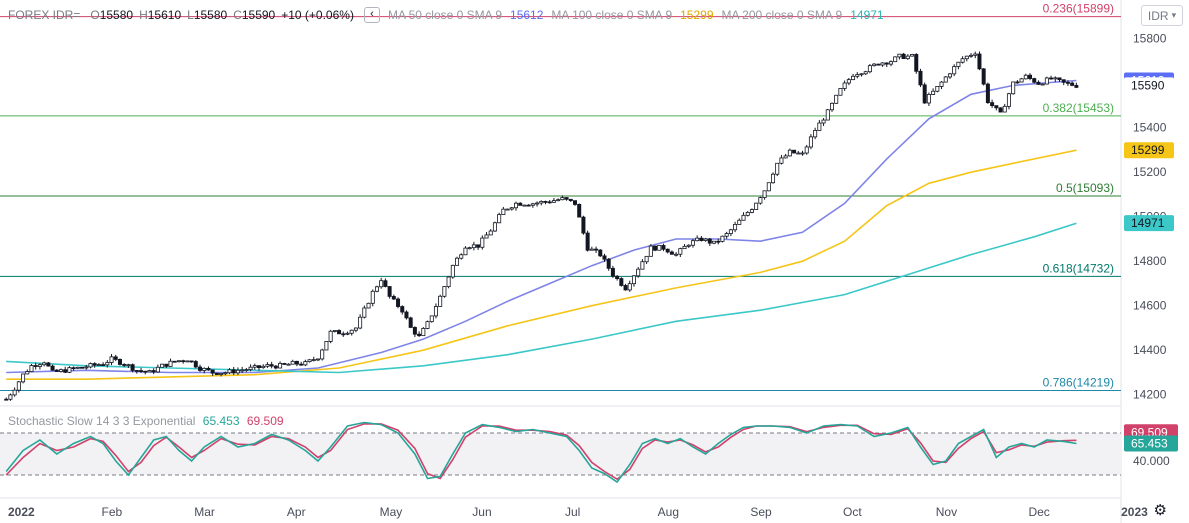  Describe the element at coordinates (572, 512) in the screenshot. I see `time-tick-label: Jul` at that location.